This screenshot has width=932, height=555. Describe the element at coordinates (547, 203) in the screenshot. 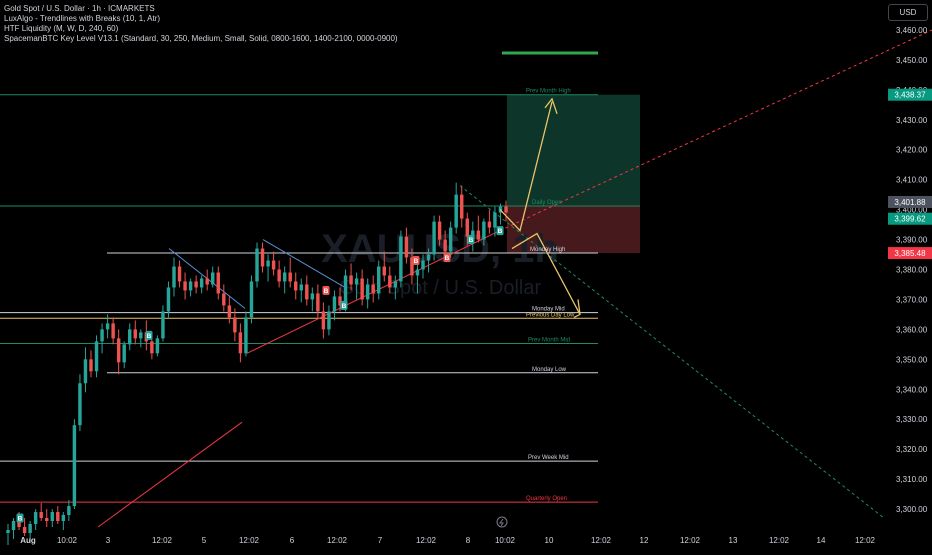

I see `daily-open-label: Daily Open` at that location.